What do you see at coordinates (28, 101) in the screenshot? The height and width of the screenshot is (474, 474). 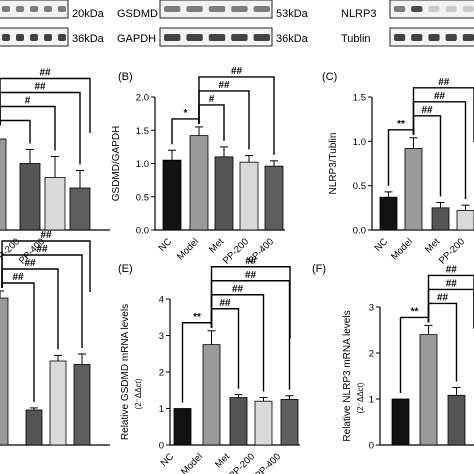 I see `significance-label: #` at bounding box center [28, 101].